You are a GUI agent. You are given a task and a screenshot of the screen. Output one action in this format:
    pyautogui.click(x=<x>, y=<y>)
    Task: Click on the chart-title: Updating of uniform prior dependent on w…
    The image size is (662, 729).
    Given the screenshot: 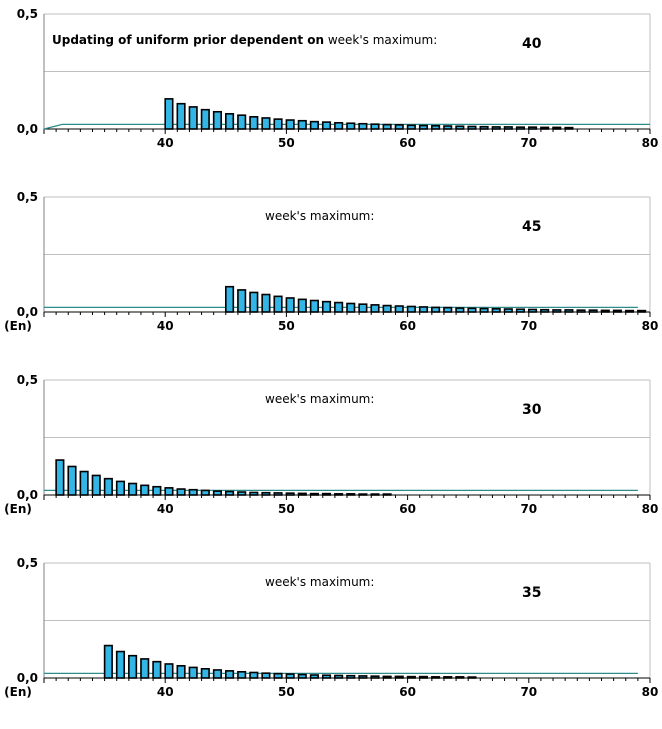 What is the action you would take?
    pyautogui.click(x=244, y=40)
    